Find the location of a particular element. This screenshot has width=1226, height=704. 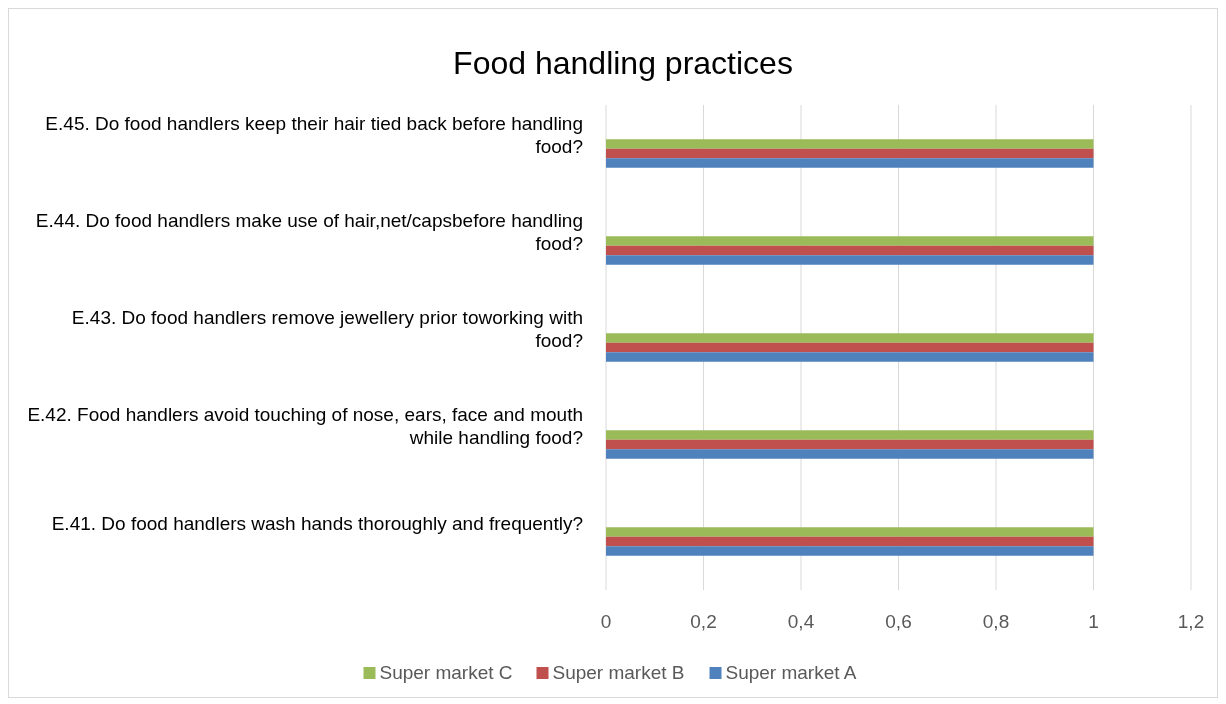

legend-label: Super market A is located at coordinates (791, 672).